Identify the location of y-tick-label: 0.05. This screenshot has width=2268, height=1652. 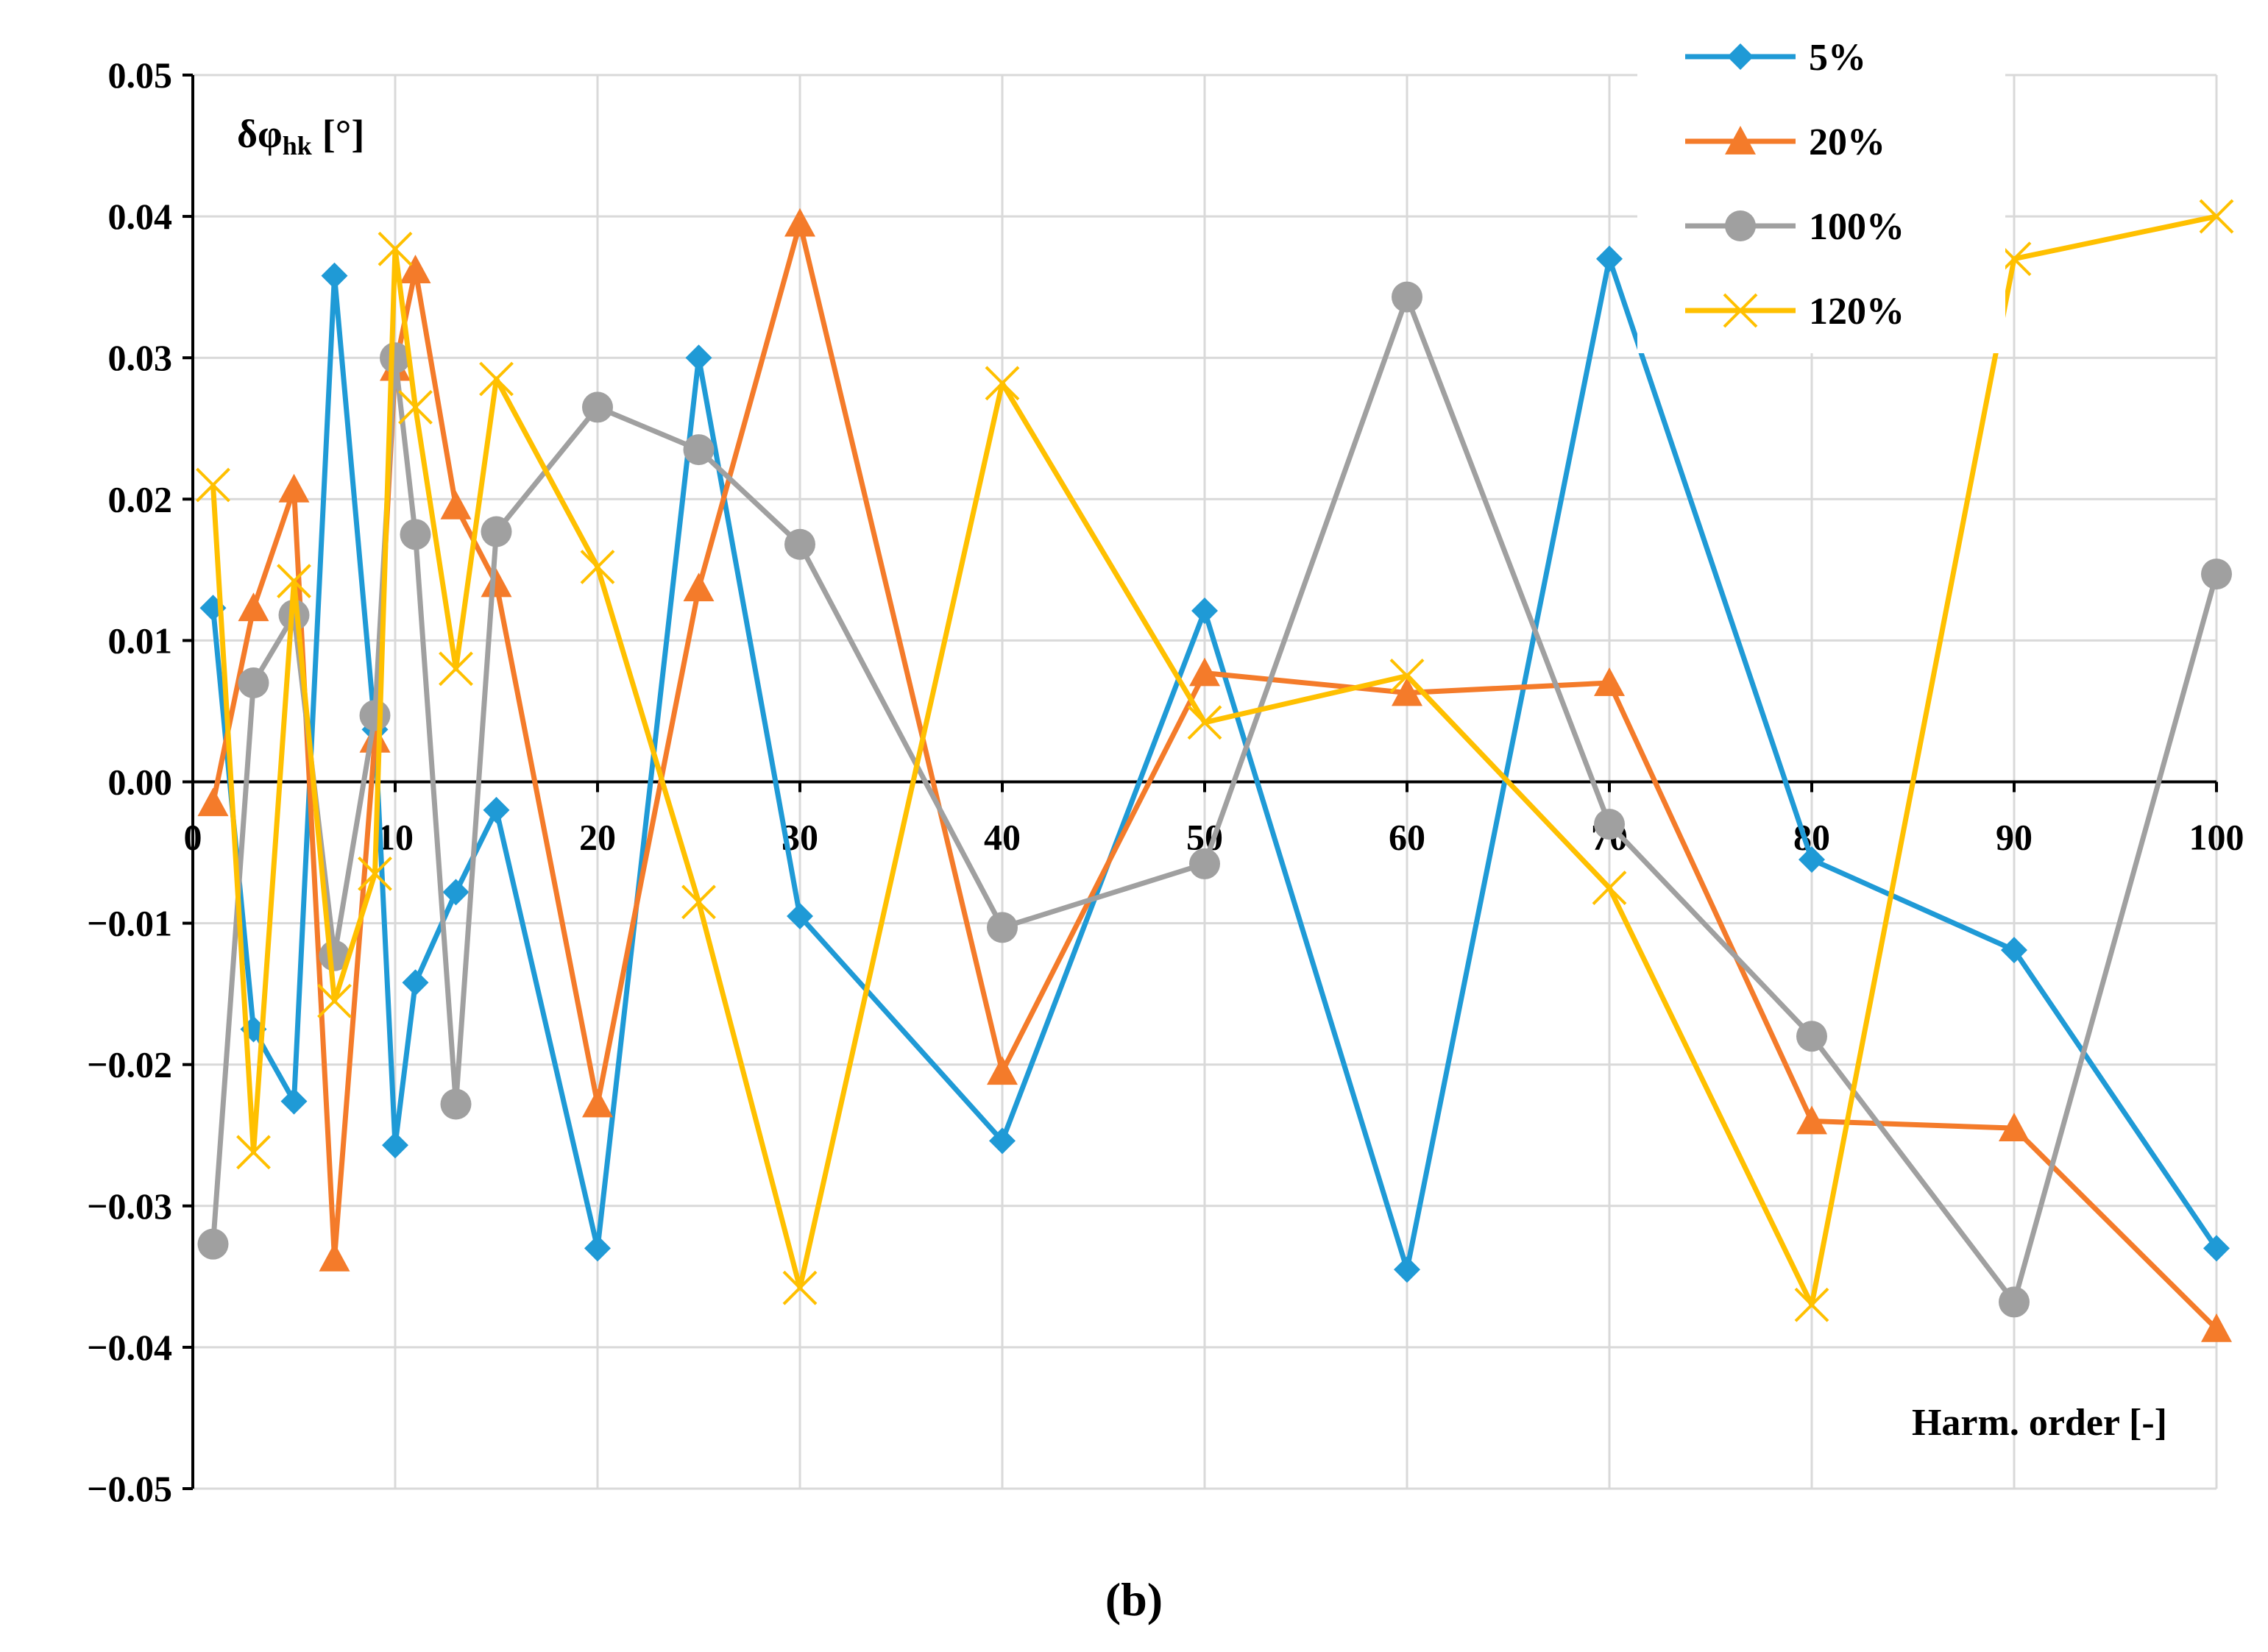
(140, 75).